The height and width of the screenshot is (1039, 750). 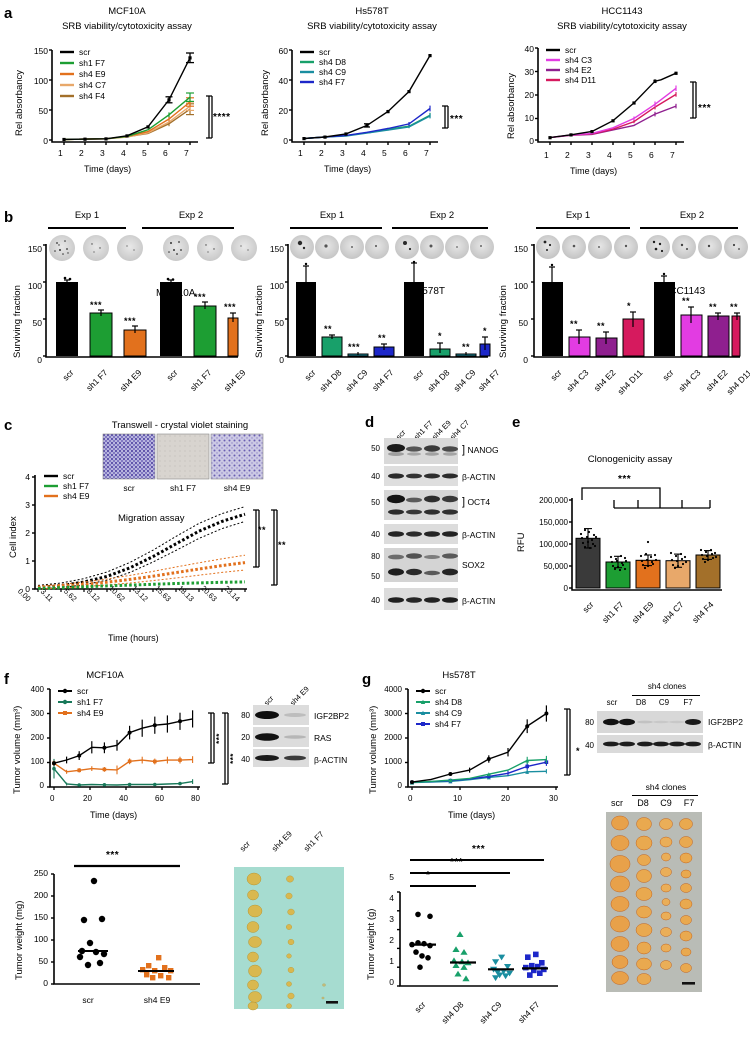 What do you see at coordinates (37, 323) in the screenshot?
I see `y-tick: 50` at bounding box center [37, 323].